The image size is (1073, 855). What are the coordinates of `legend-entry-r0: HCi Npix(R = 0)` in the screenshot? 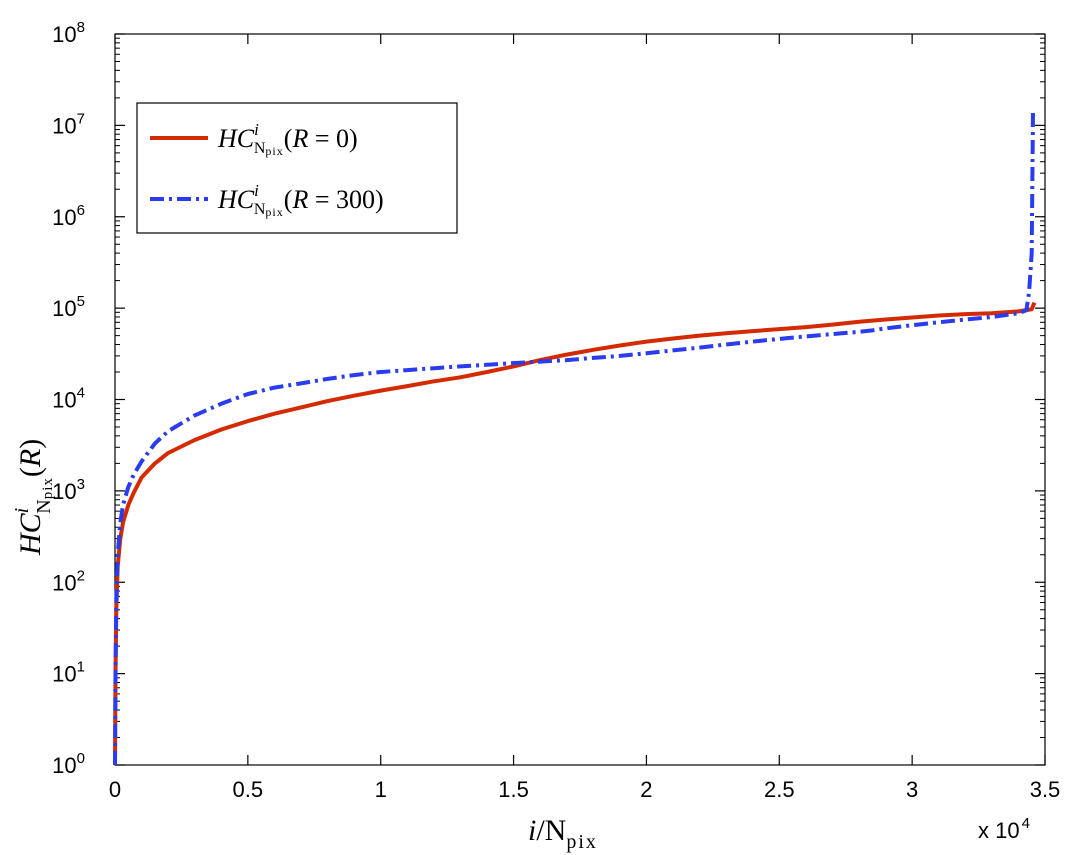 It's located at (287, 139).